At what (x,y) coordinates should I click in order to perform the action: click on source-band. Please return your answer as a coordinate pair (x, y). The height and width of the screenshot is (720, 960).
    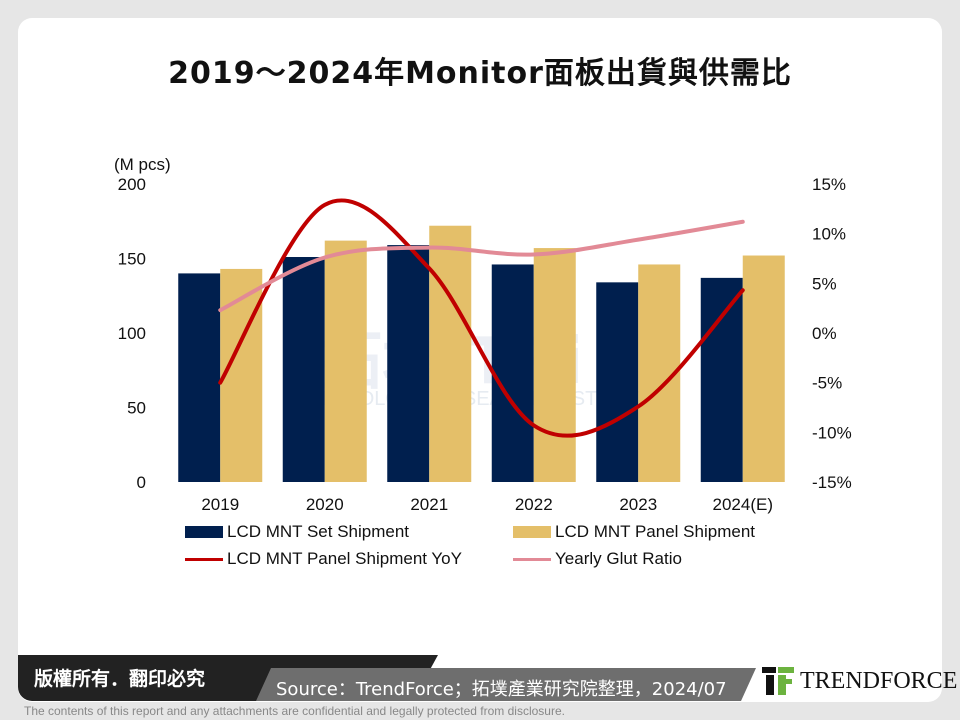
    Looking at the image, I should click on (506, 684).